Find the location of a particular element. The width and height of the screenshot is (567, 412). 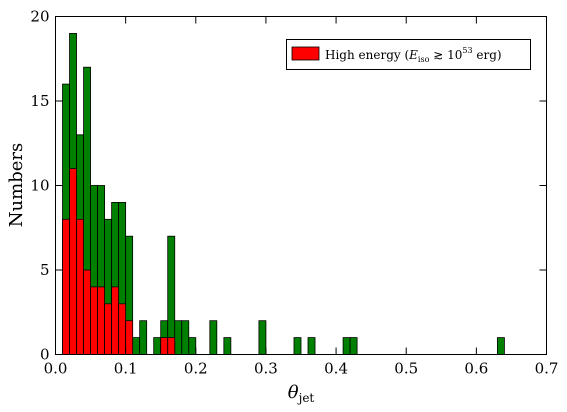

legend: High energy (Eiso ≳ 1053 erg) is located at coordinates (408, 54).